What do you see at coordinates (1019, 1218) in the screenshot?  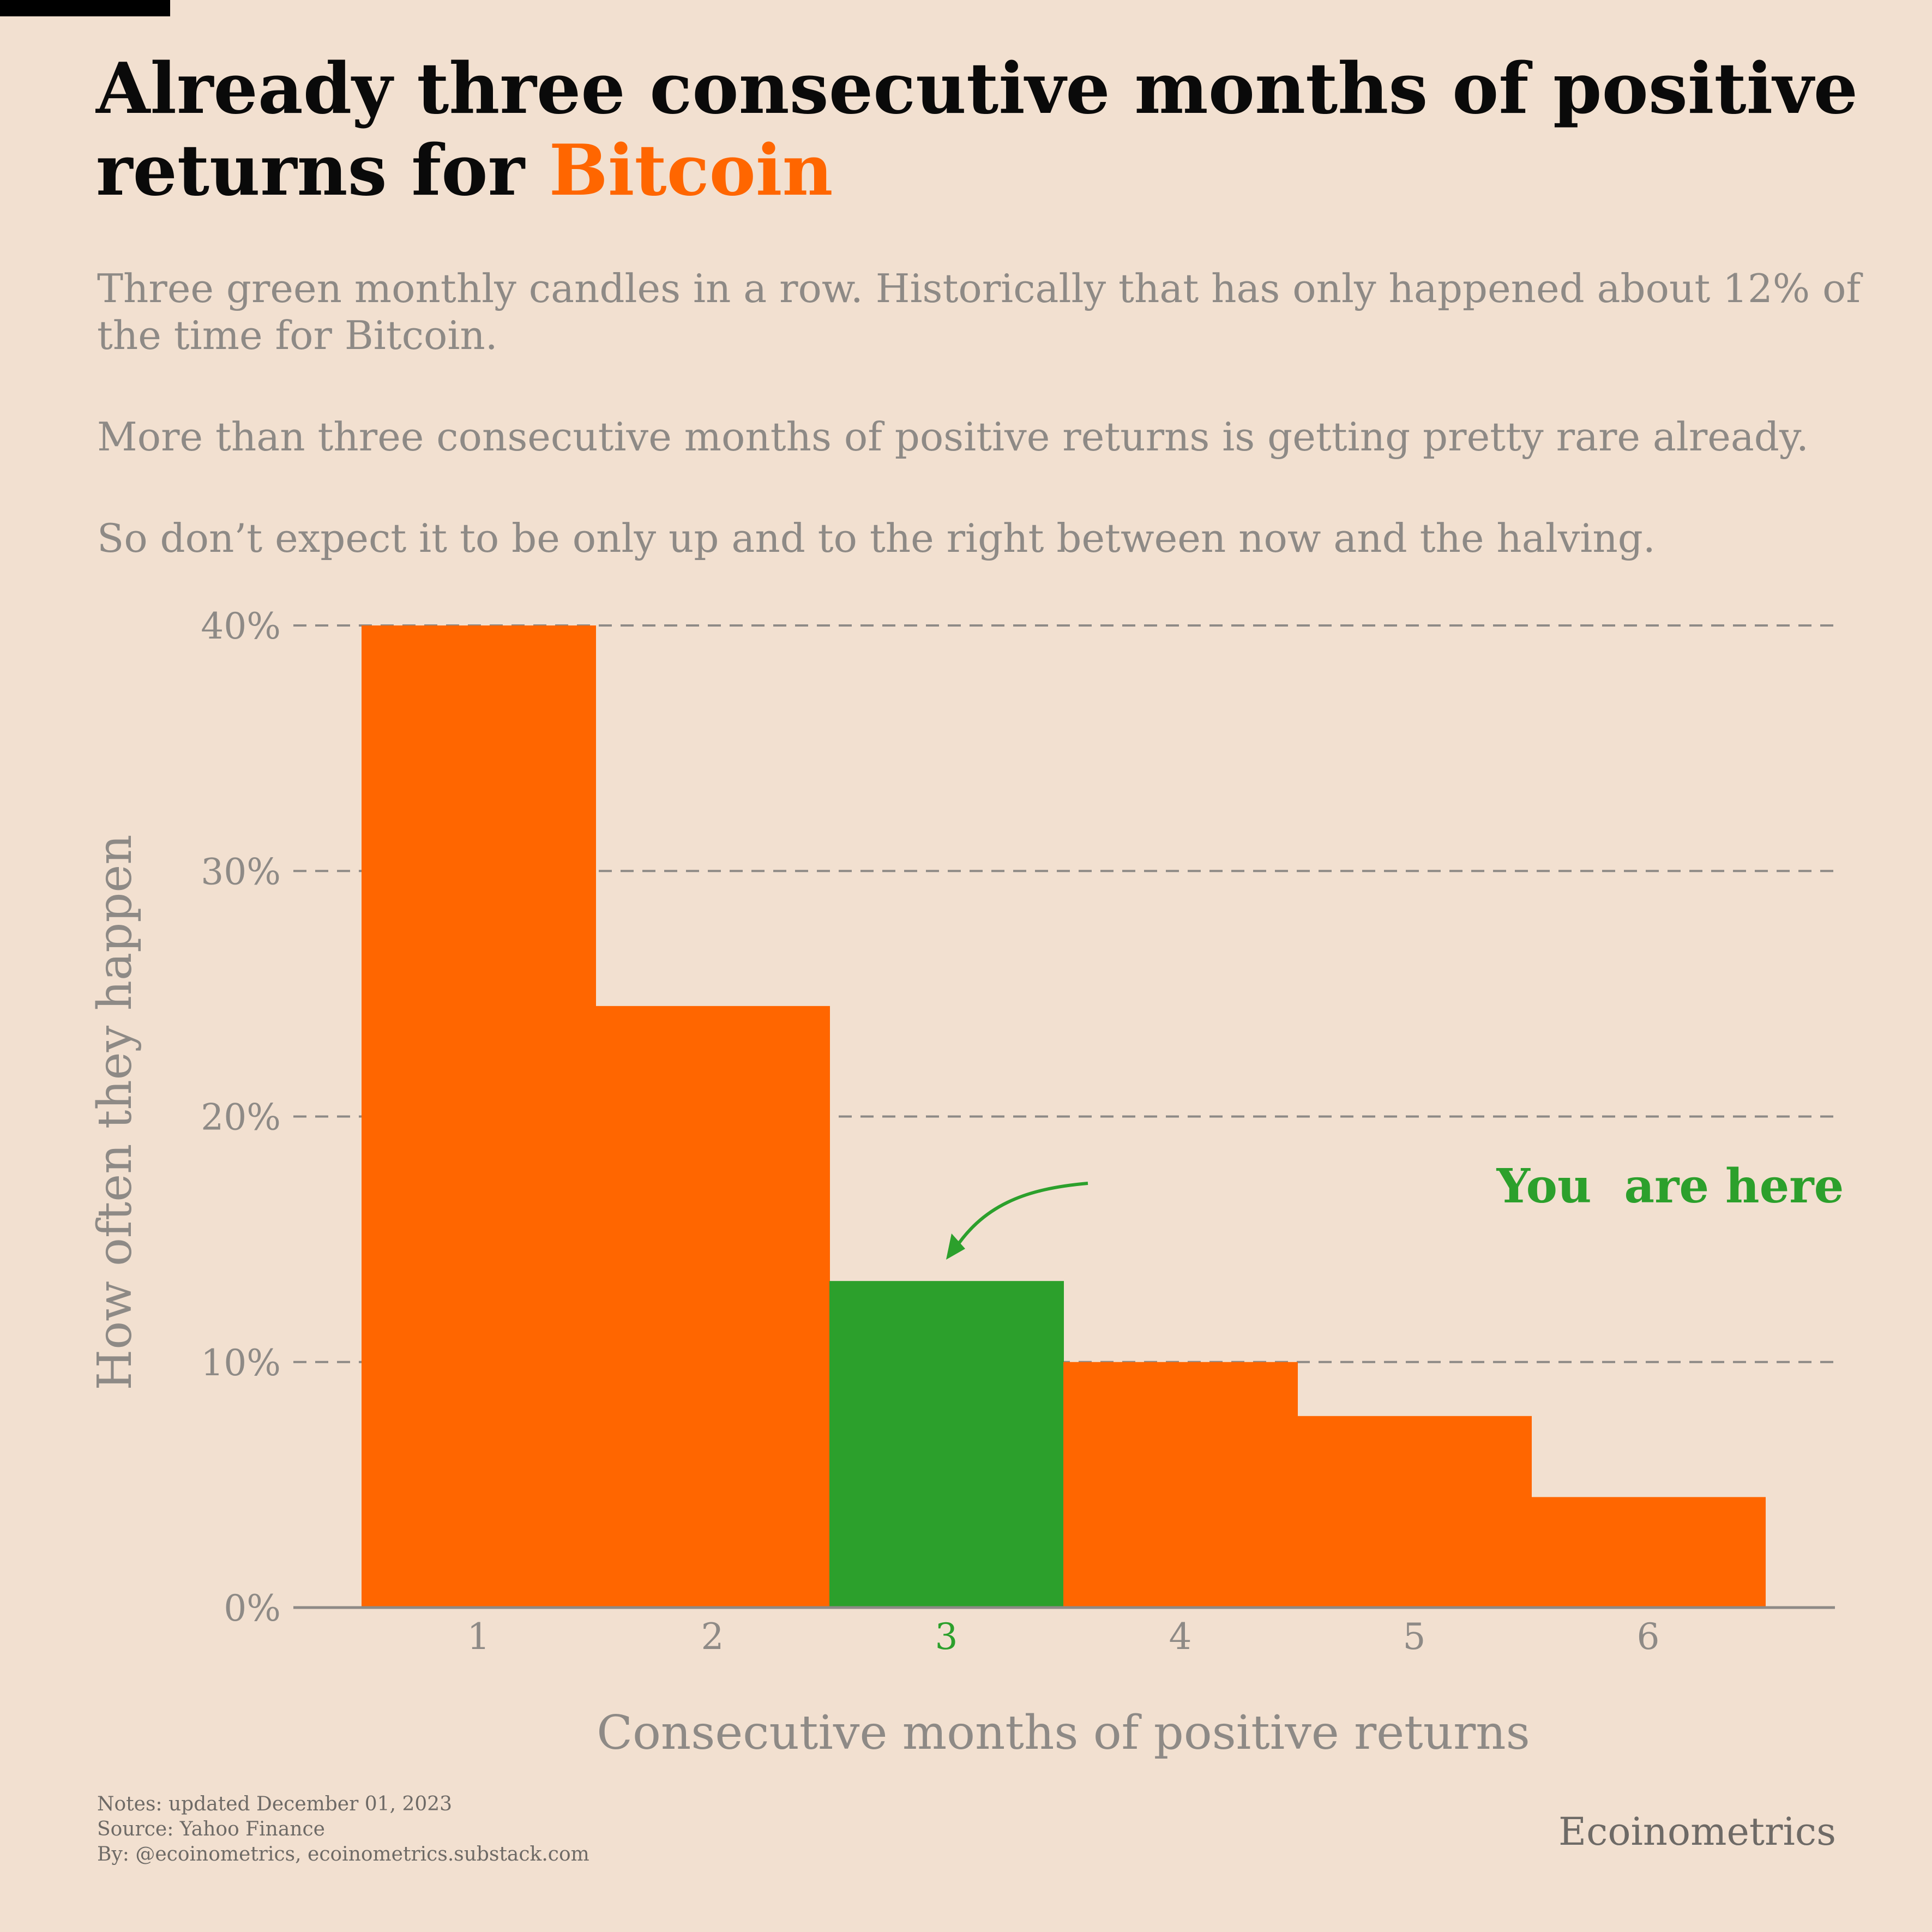 I see `annotation-arrow` at bounding box center [1019, 1218].